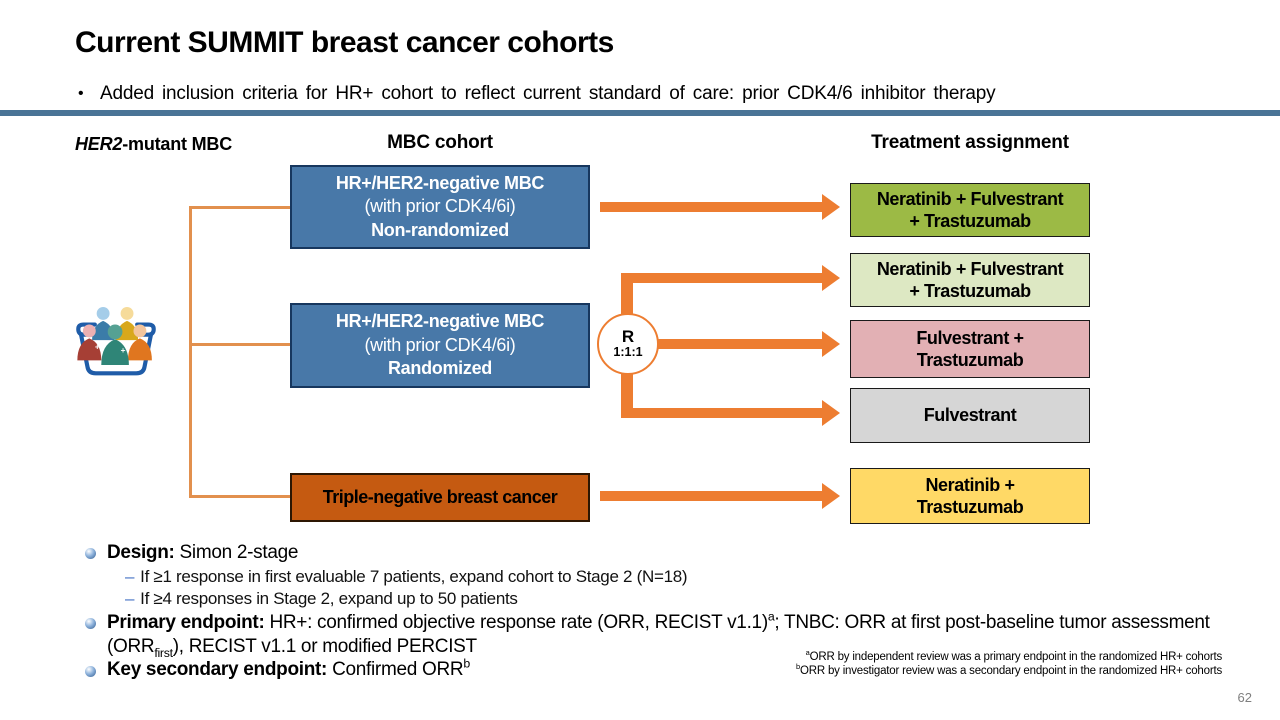 This screenshot has height=720, width=1280. I want to click on treatment-box-fulvestrant-trastuzumab: Fulvestrant + Trastuzumab, so click(970, 349).